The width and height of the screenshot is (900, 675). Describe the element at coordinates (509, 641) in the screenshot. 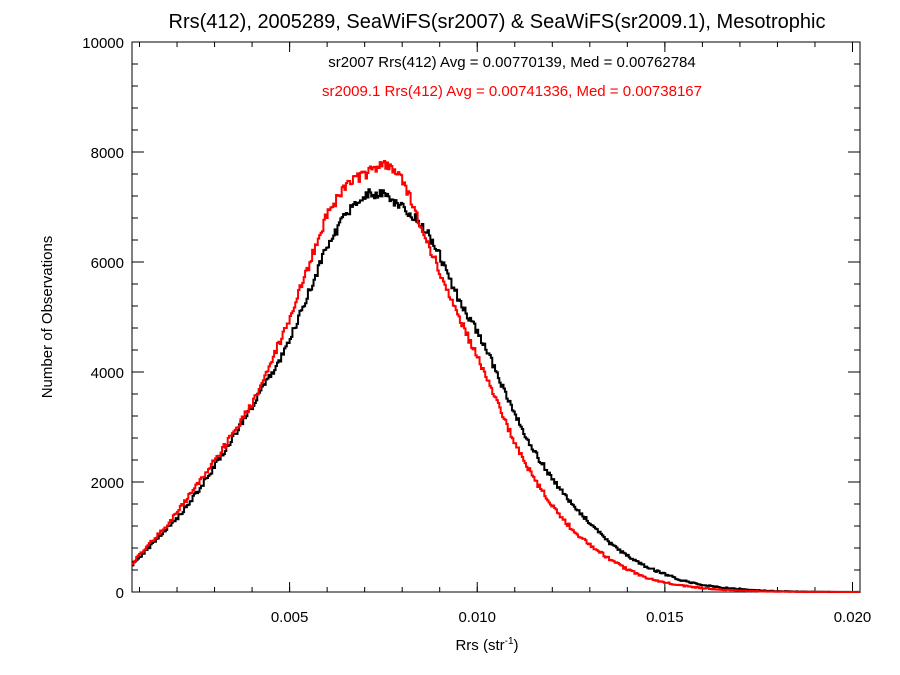

I see `x-axis-label-sup: -1` at that location.